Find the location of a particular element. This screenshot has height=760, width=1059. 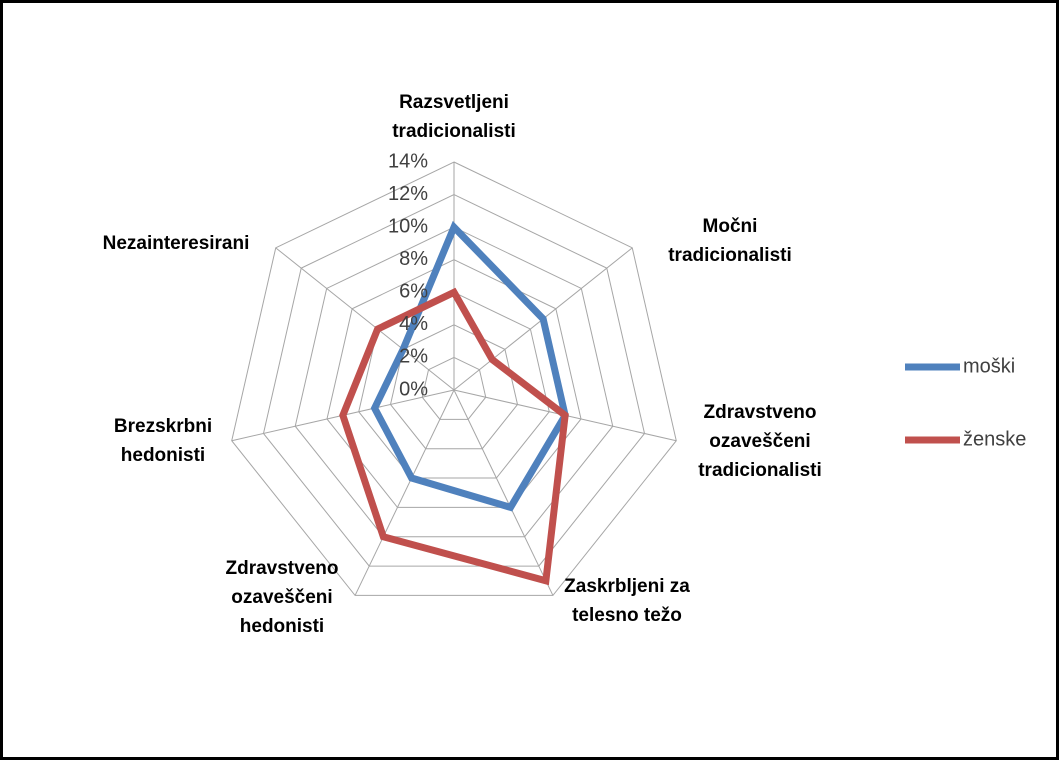

category-label: Močni tradicionalisti is located at coordinates (730, 241).